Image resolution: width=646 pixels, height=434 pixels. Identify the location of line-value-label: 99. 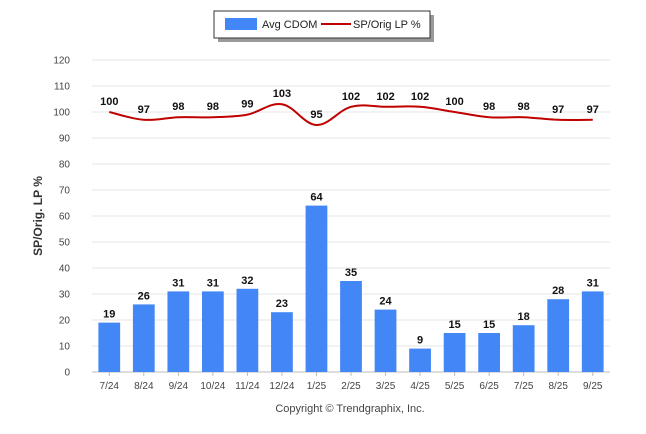
(247, 105).